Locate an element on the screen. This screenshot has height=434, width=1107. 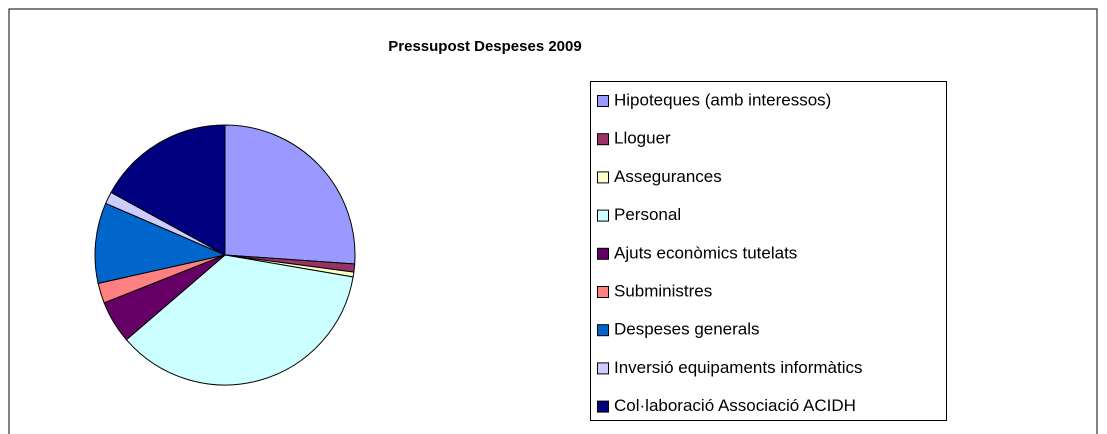
legend-label: Ajuts econòmics tutelats is located at coordinates (705, 252).